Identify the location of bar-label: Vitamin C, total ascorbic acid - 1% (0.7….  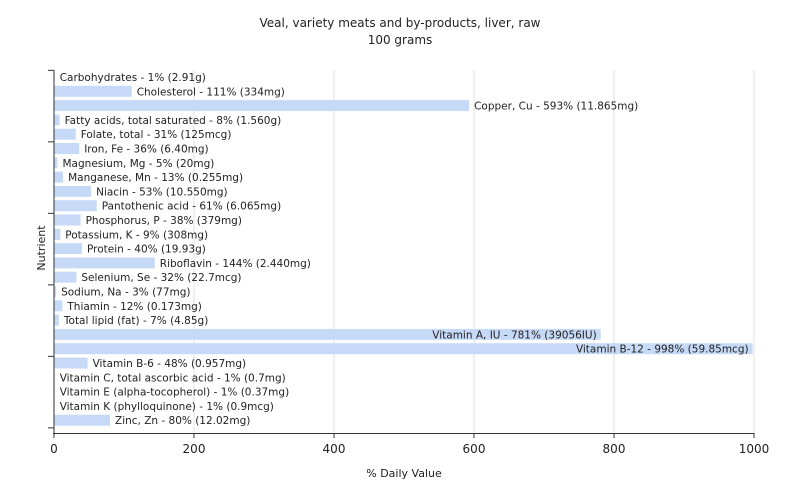
(173, 378).